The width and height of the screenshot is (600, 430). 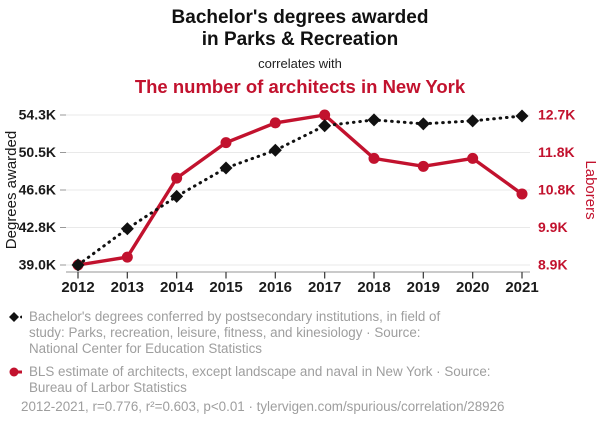 What do you see at coordinates (37, 152) in the screenshot?
I see `svg-text: 50.5K` at bounding box center [37, 152].